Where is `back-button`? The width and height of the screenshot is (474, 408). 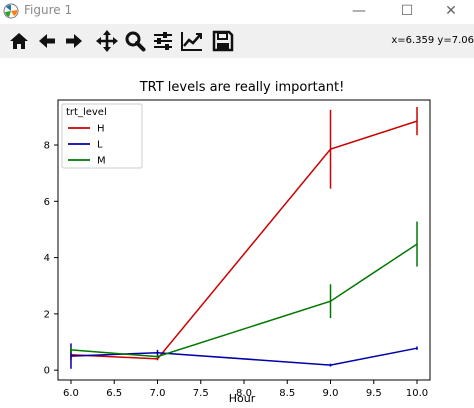
back-button is located at coordinates (47, 41).